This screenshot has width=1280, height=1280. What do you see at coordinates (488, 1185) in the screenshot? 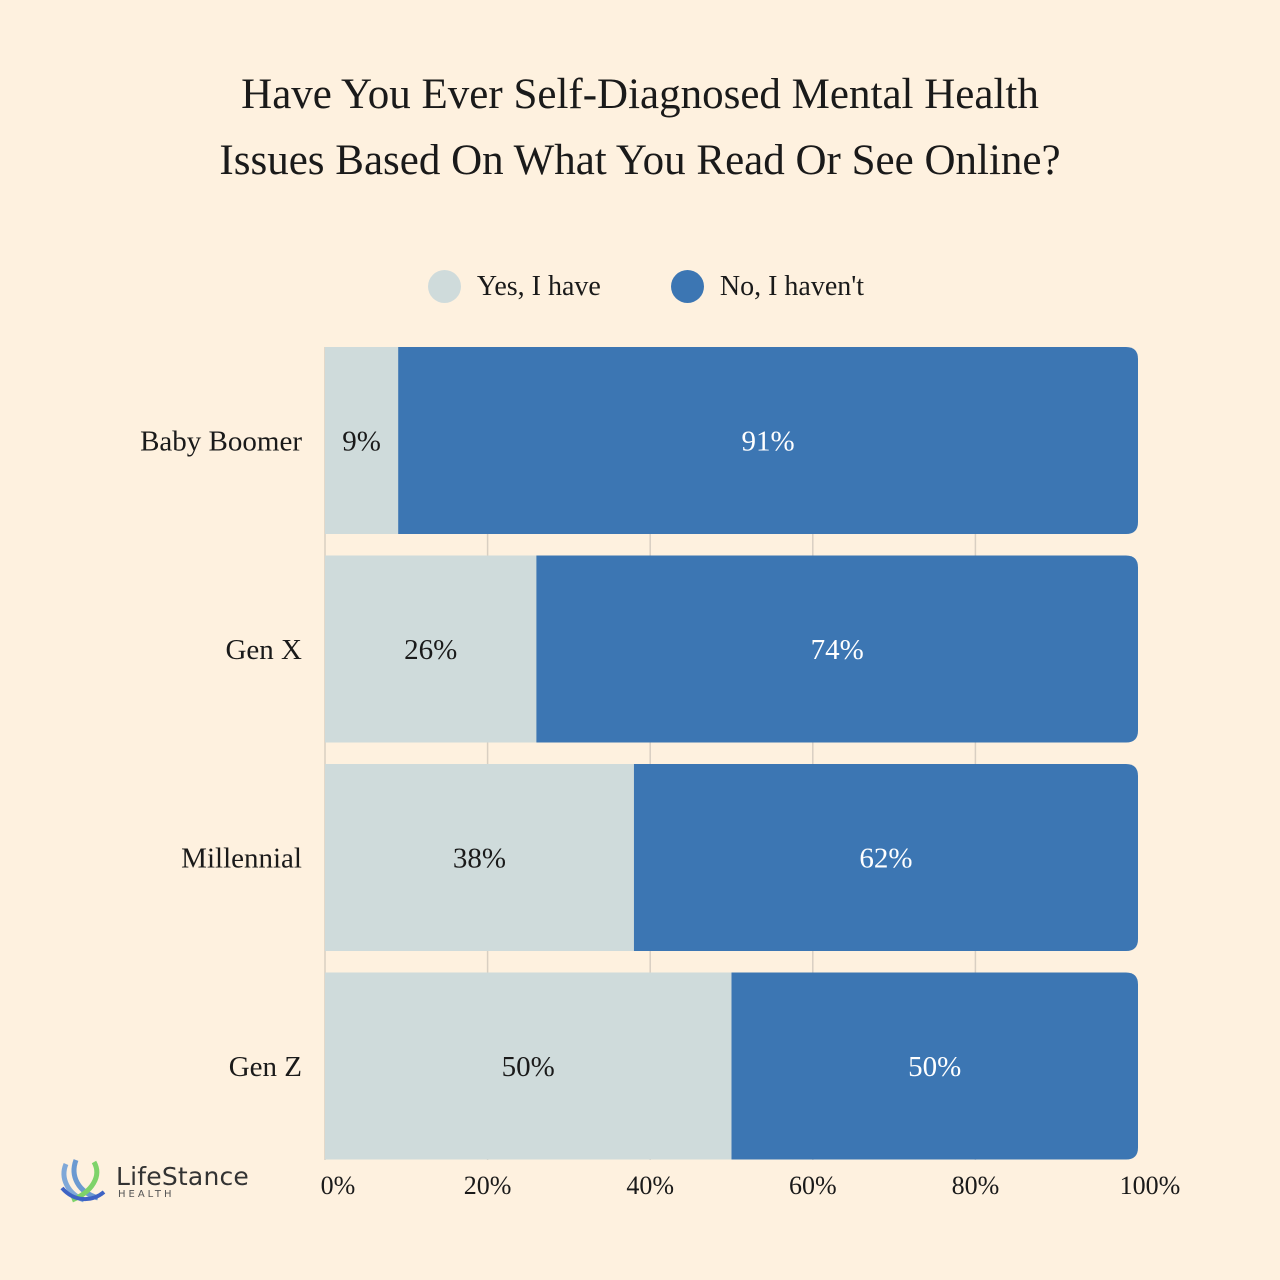
I see `x-tick-label: 20%` at bounding box center [488, 1185].